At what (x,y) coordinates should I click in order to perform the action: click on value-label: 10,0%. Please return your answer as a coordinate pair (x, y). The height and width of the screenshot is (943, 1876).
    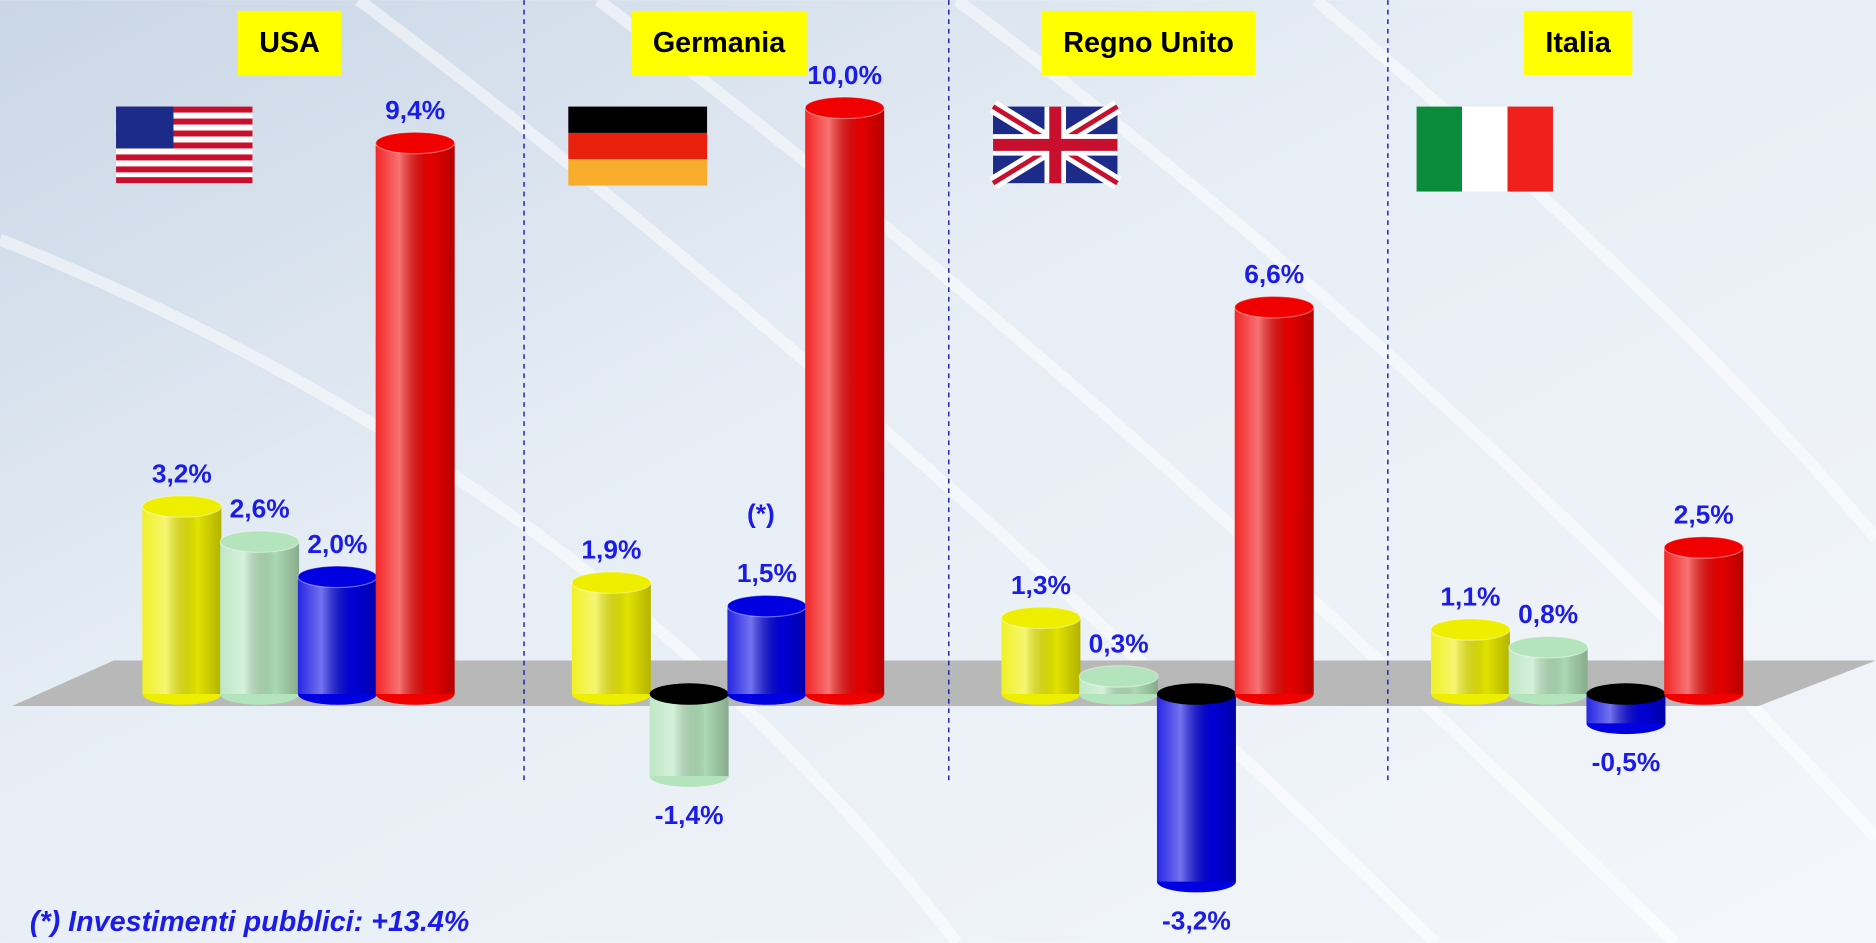
    Looking at the image, I should click on (844, 75).